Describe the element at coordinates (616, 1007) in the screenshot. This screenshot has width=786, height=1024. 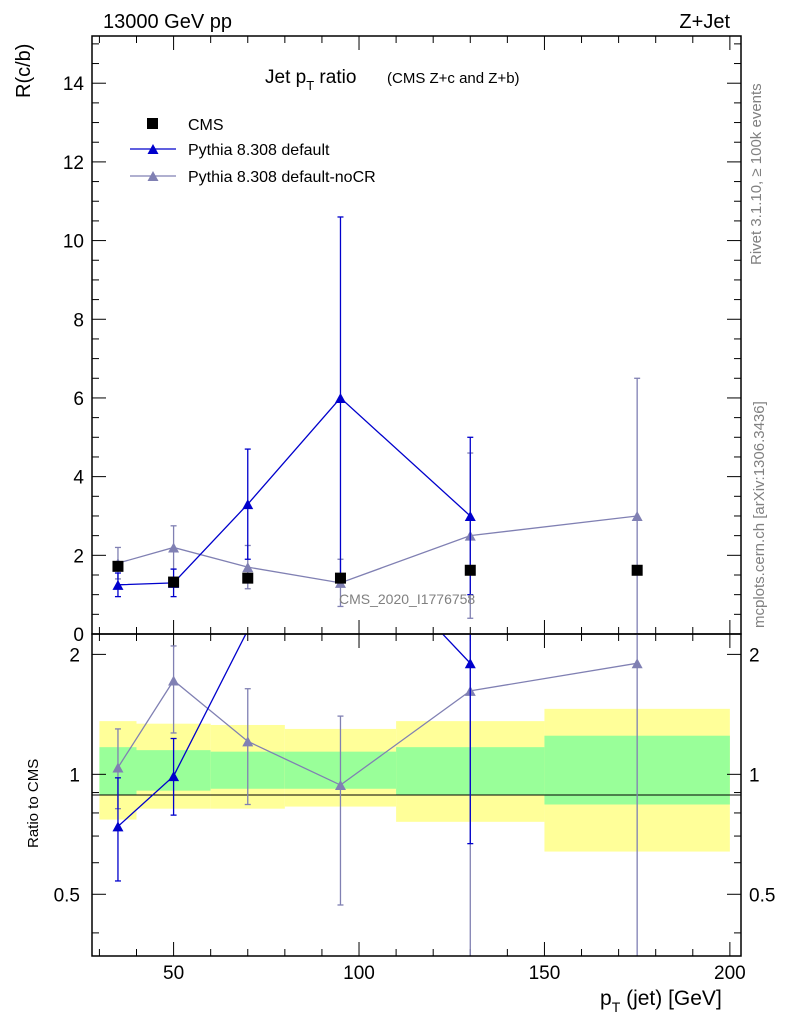
I see `x-axis-label-subscript: T` at that location.